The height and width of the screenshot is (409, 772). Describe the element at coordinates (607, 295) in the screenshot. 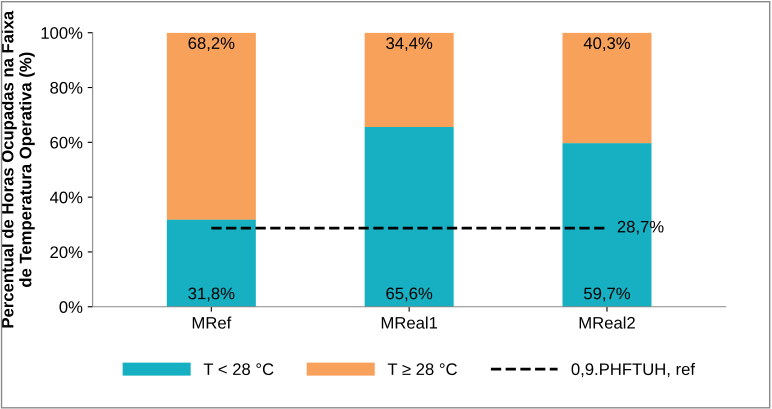

I see `data-label: 59,7%` at that location.